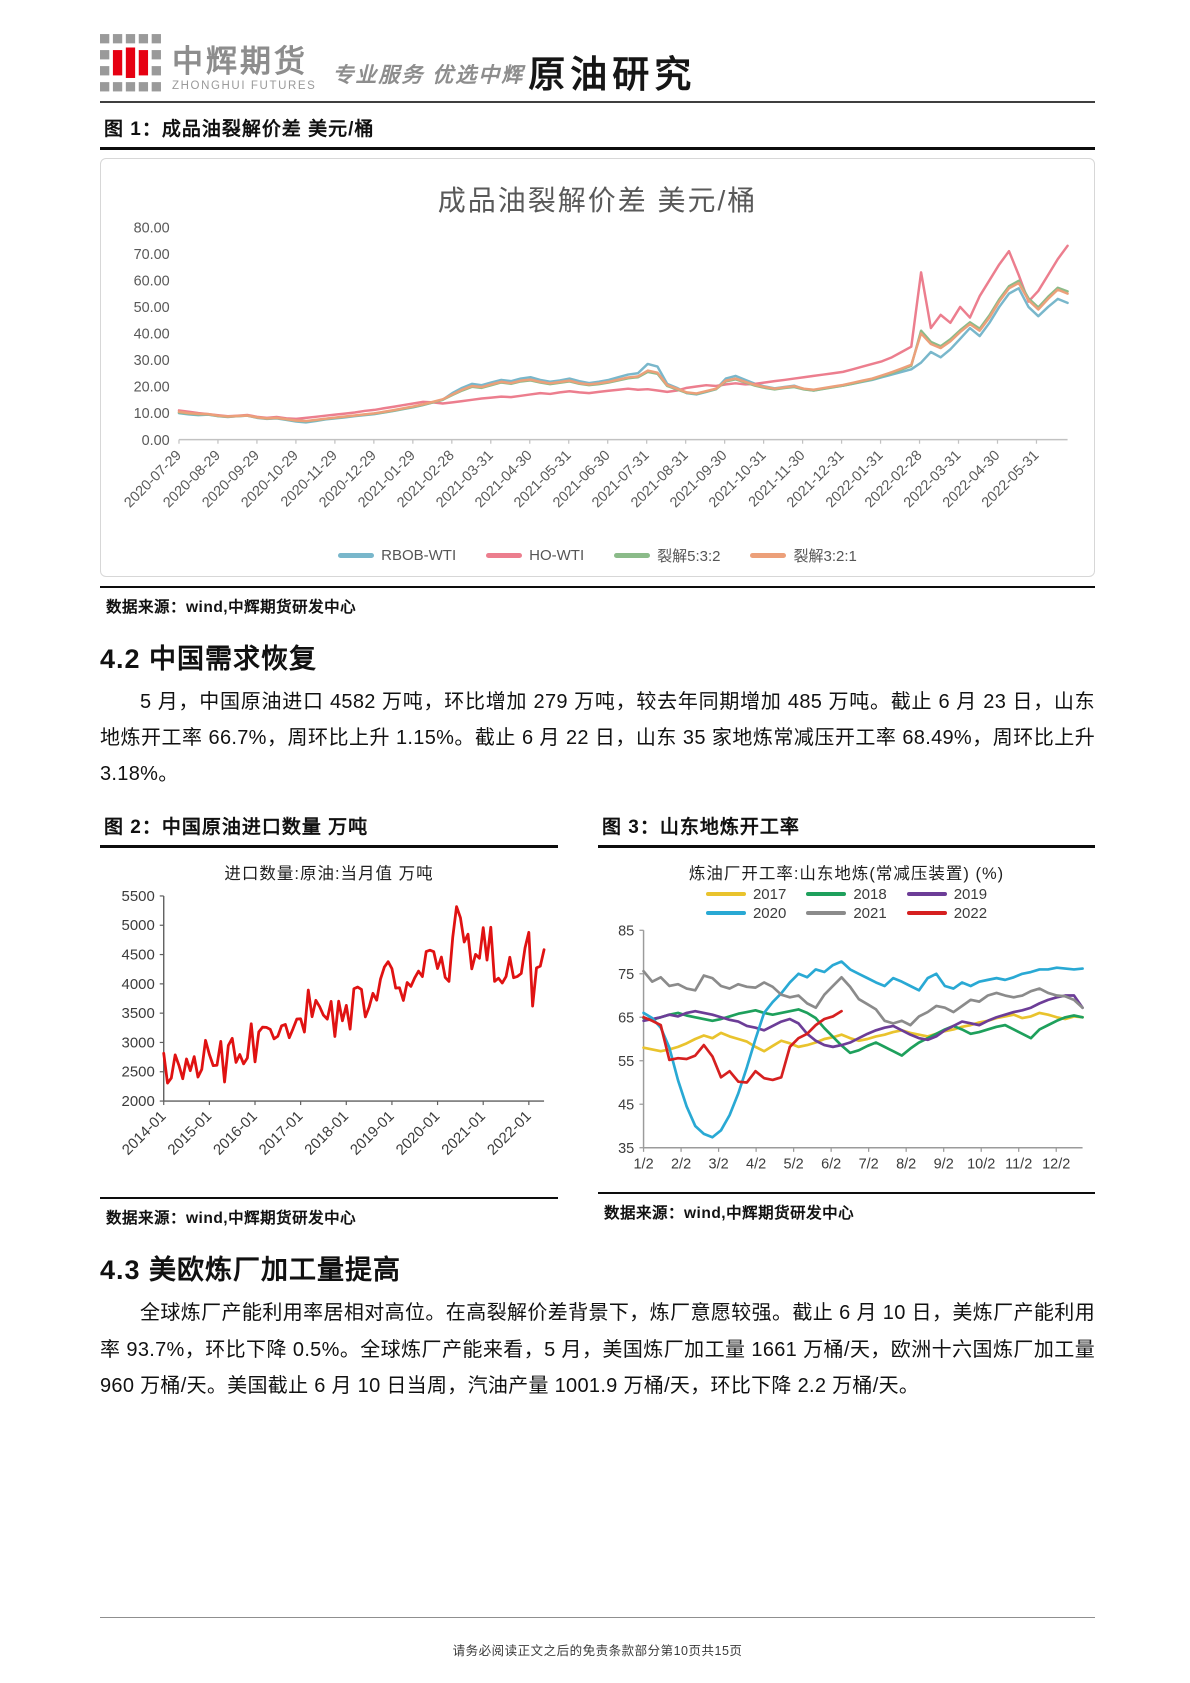  Describe the element at coordinates (144, 1133) in the screenshot. I see `svg-text: 2014-01` at that location.